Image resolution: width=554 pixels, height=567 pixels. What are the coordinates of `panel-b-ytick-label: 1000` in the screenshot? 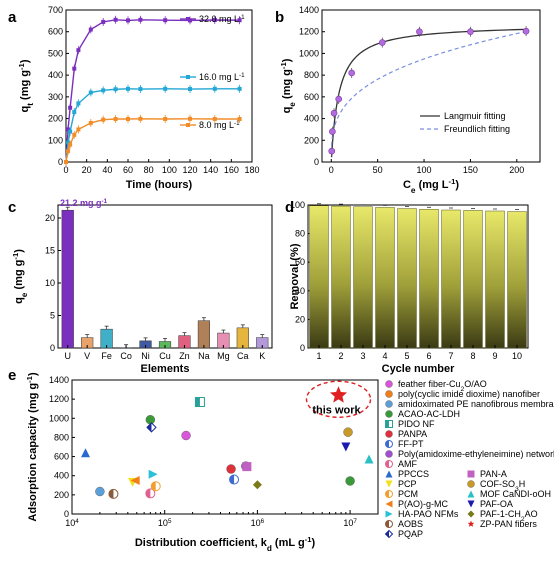 It's located at (309, 53).